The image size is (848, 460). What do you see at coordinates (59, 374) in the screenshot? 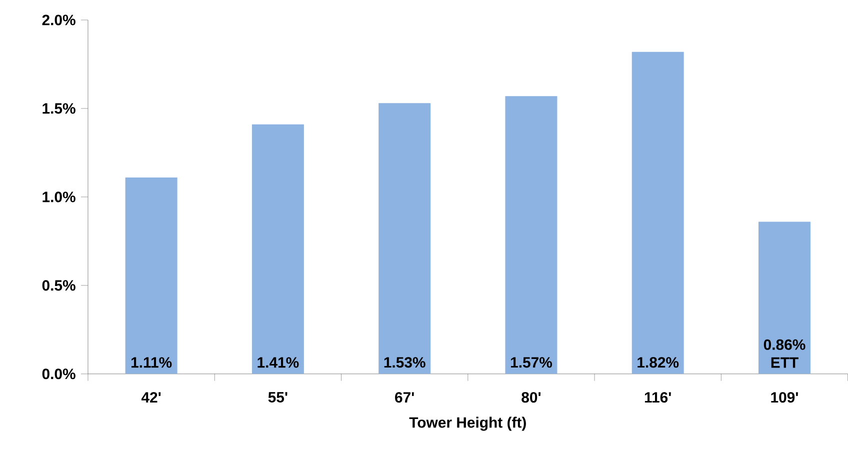
I see `y-tick-label: 0.0%` at bounding box center [59, 374].